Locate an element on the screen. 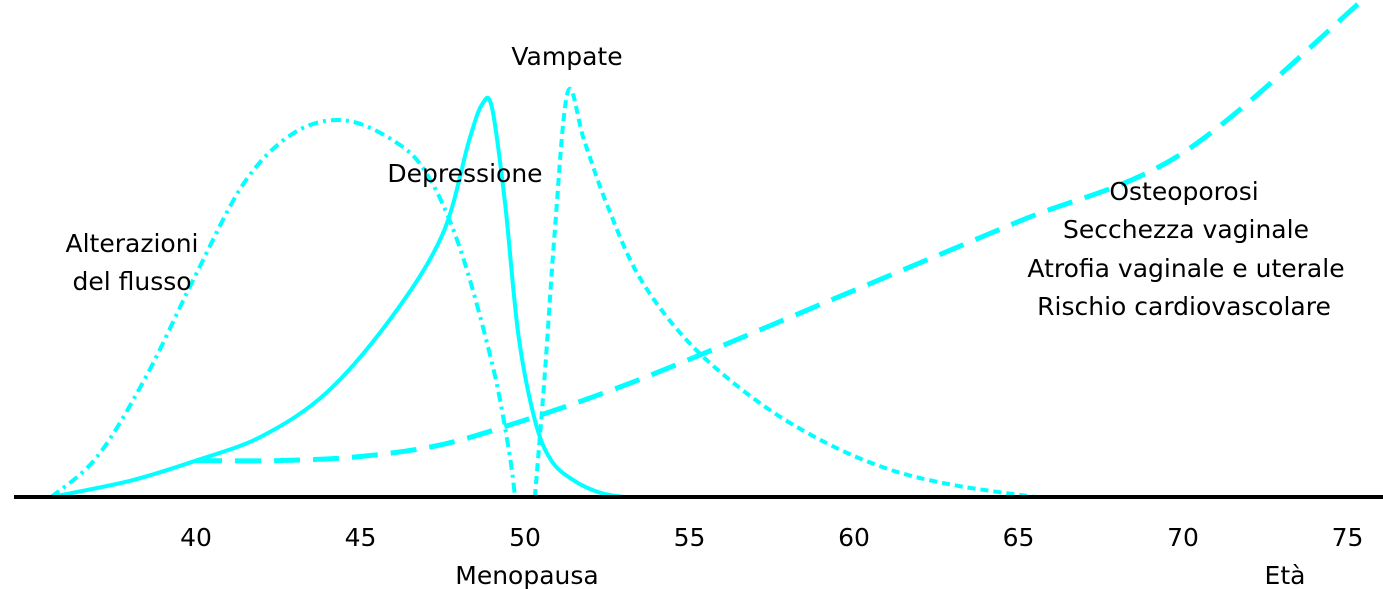 This screenshot has height=589, width=1383. x-tick-label: 60 is located at coordinates (854, 537).